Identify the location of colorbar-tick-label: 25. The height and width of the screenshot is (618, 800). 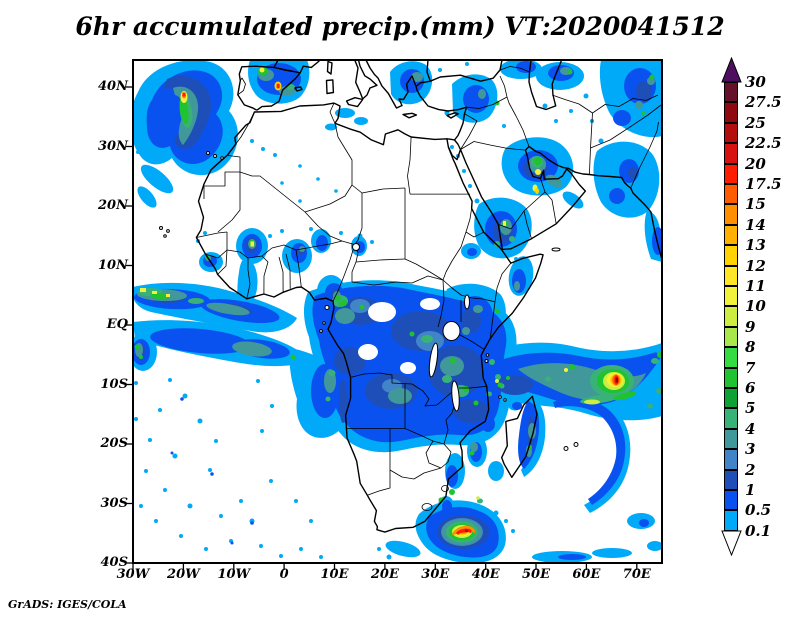
(755, 122).